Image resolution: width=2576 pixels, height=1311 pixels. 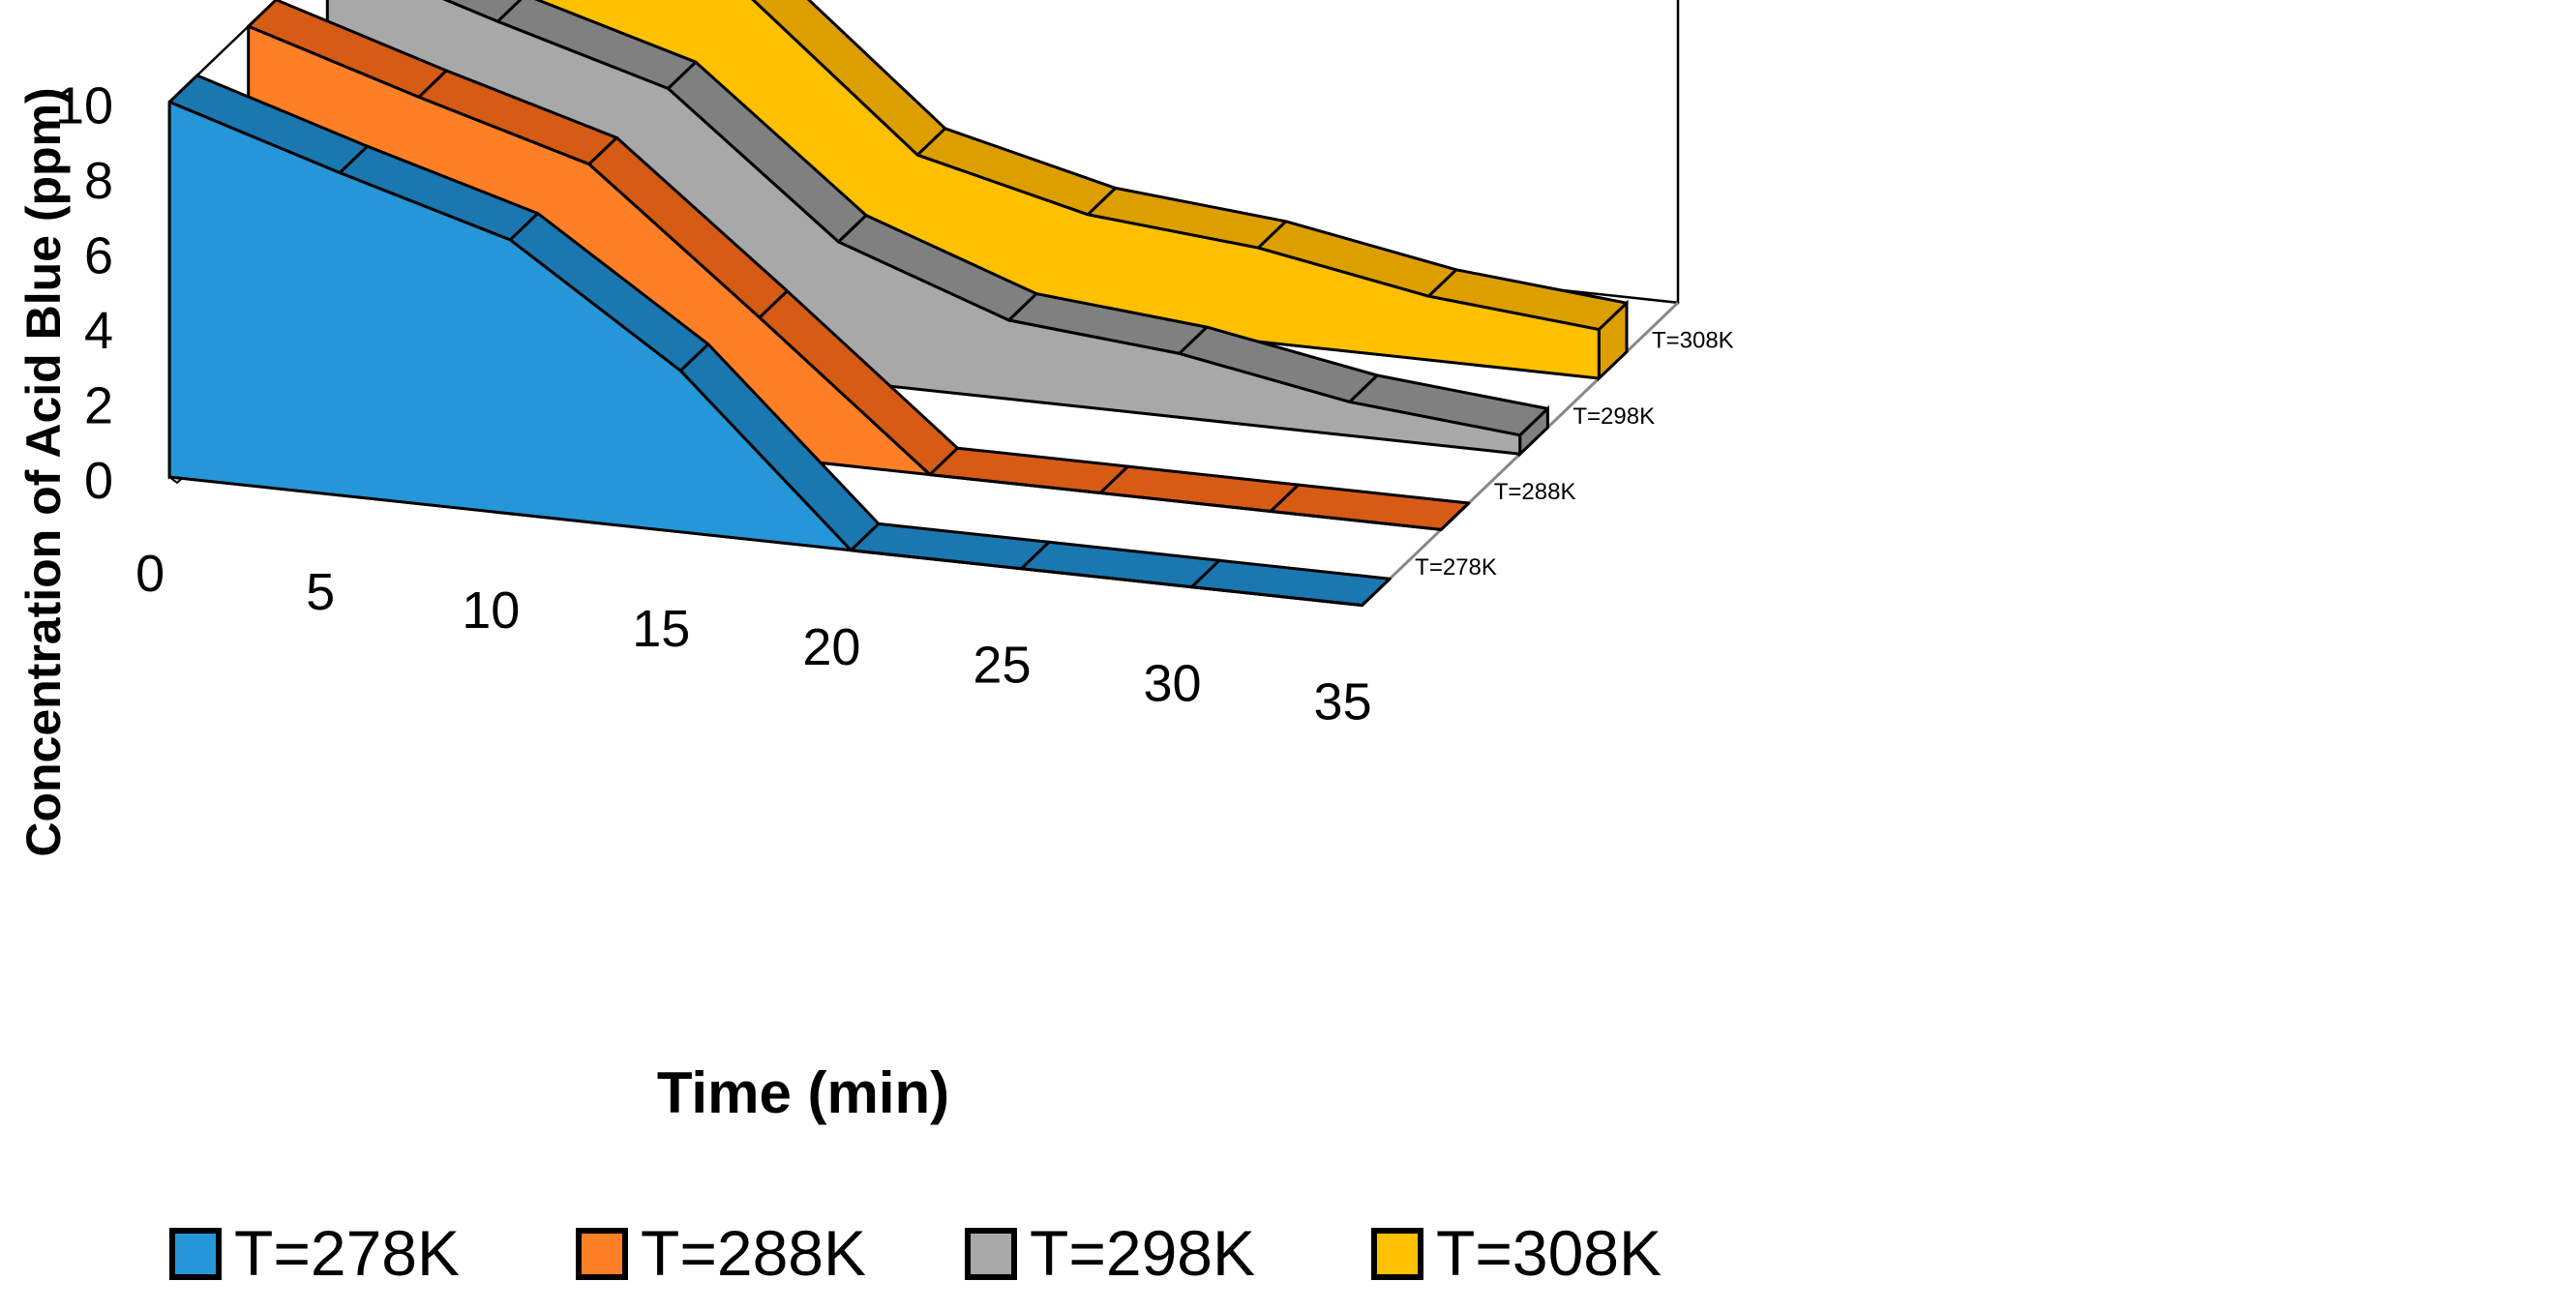 What do you see at coordinates (753, 1253) in the screenshot?
I see `legend-label: T=288K` at bounding box center [753, 1253].